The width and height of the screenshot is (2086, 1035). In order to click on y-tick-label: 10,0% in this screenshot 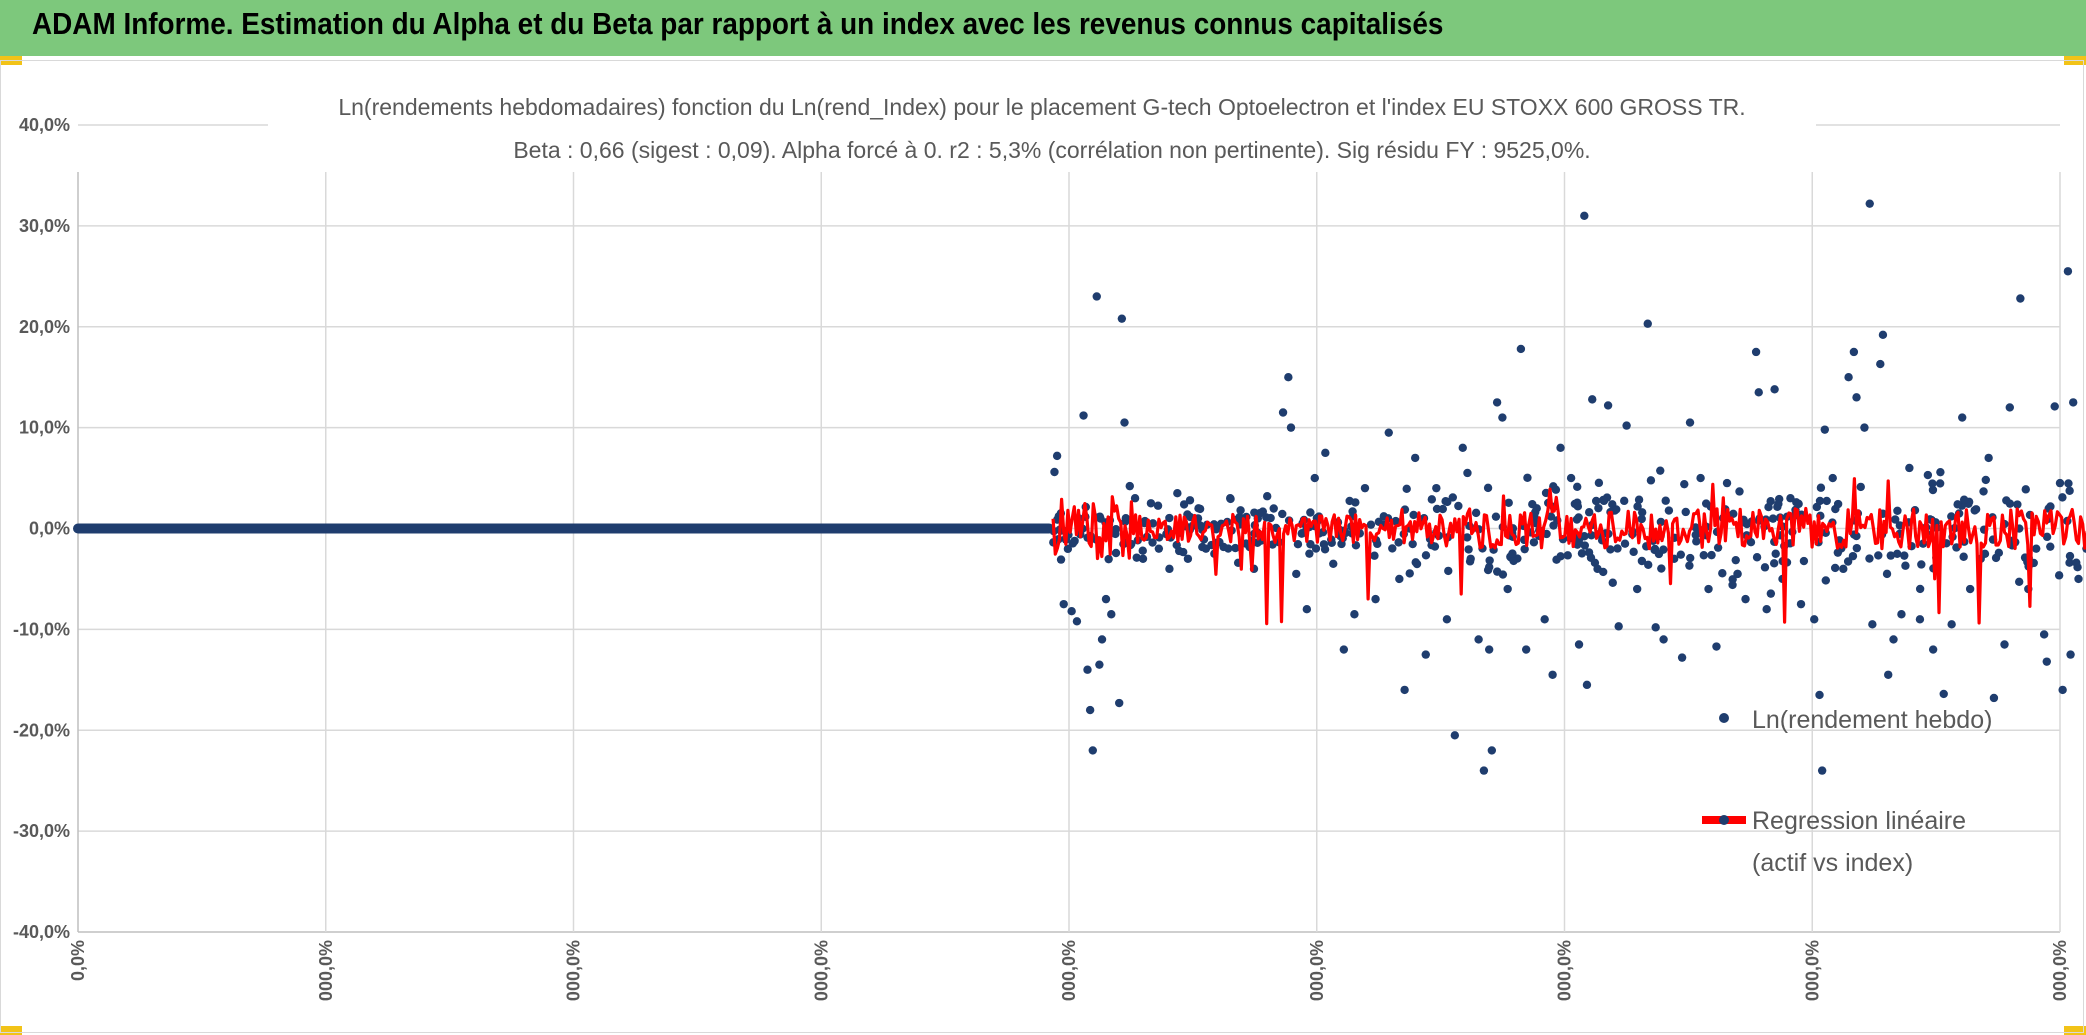, I will do `click(44, 428)`.